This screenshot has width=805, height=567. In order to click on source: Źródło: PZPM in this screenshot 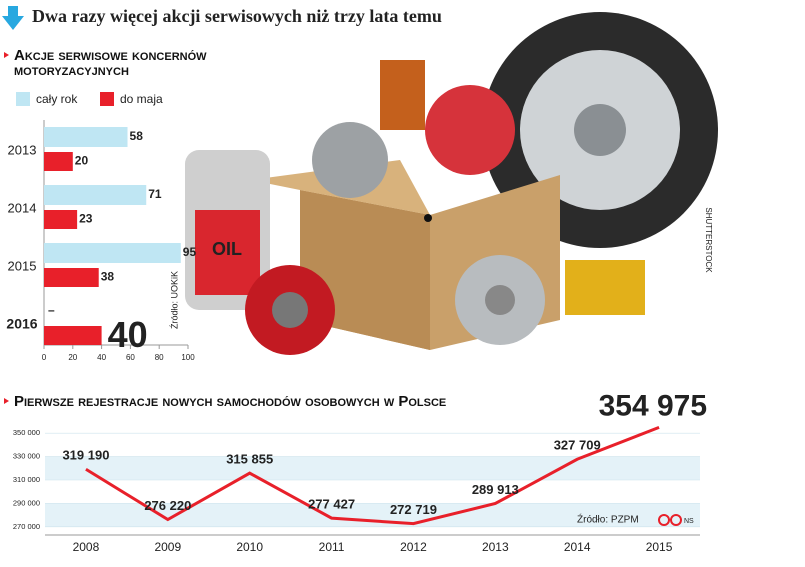, I will do `click(608, 519)`.